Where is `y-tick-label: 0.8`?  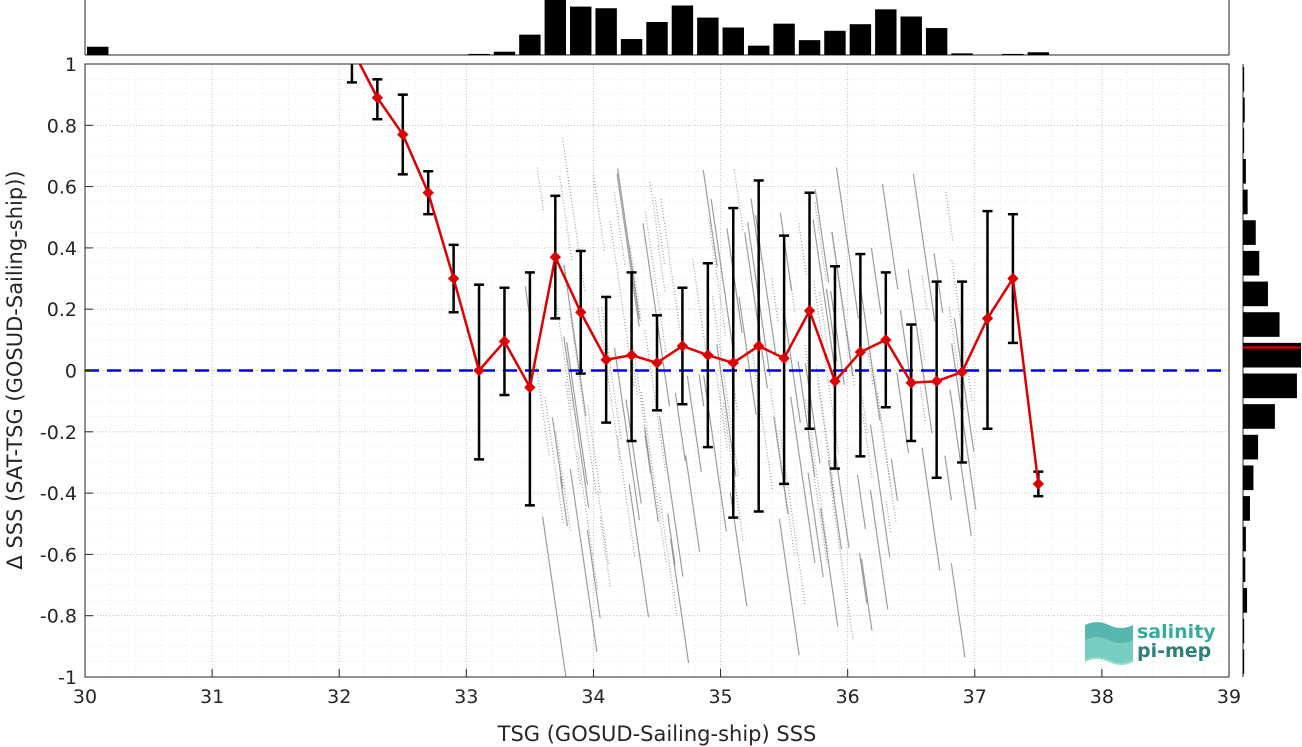 y-tick-label: 0.8 is located at coordinates (62, 126).